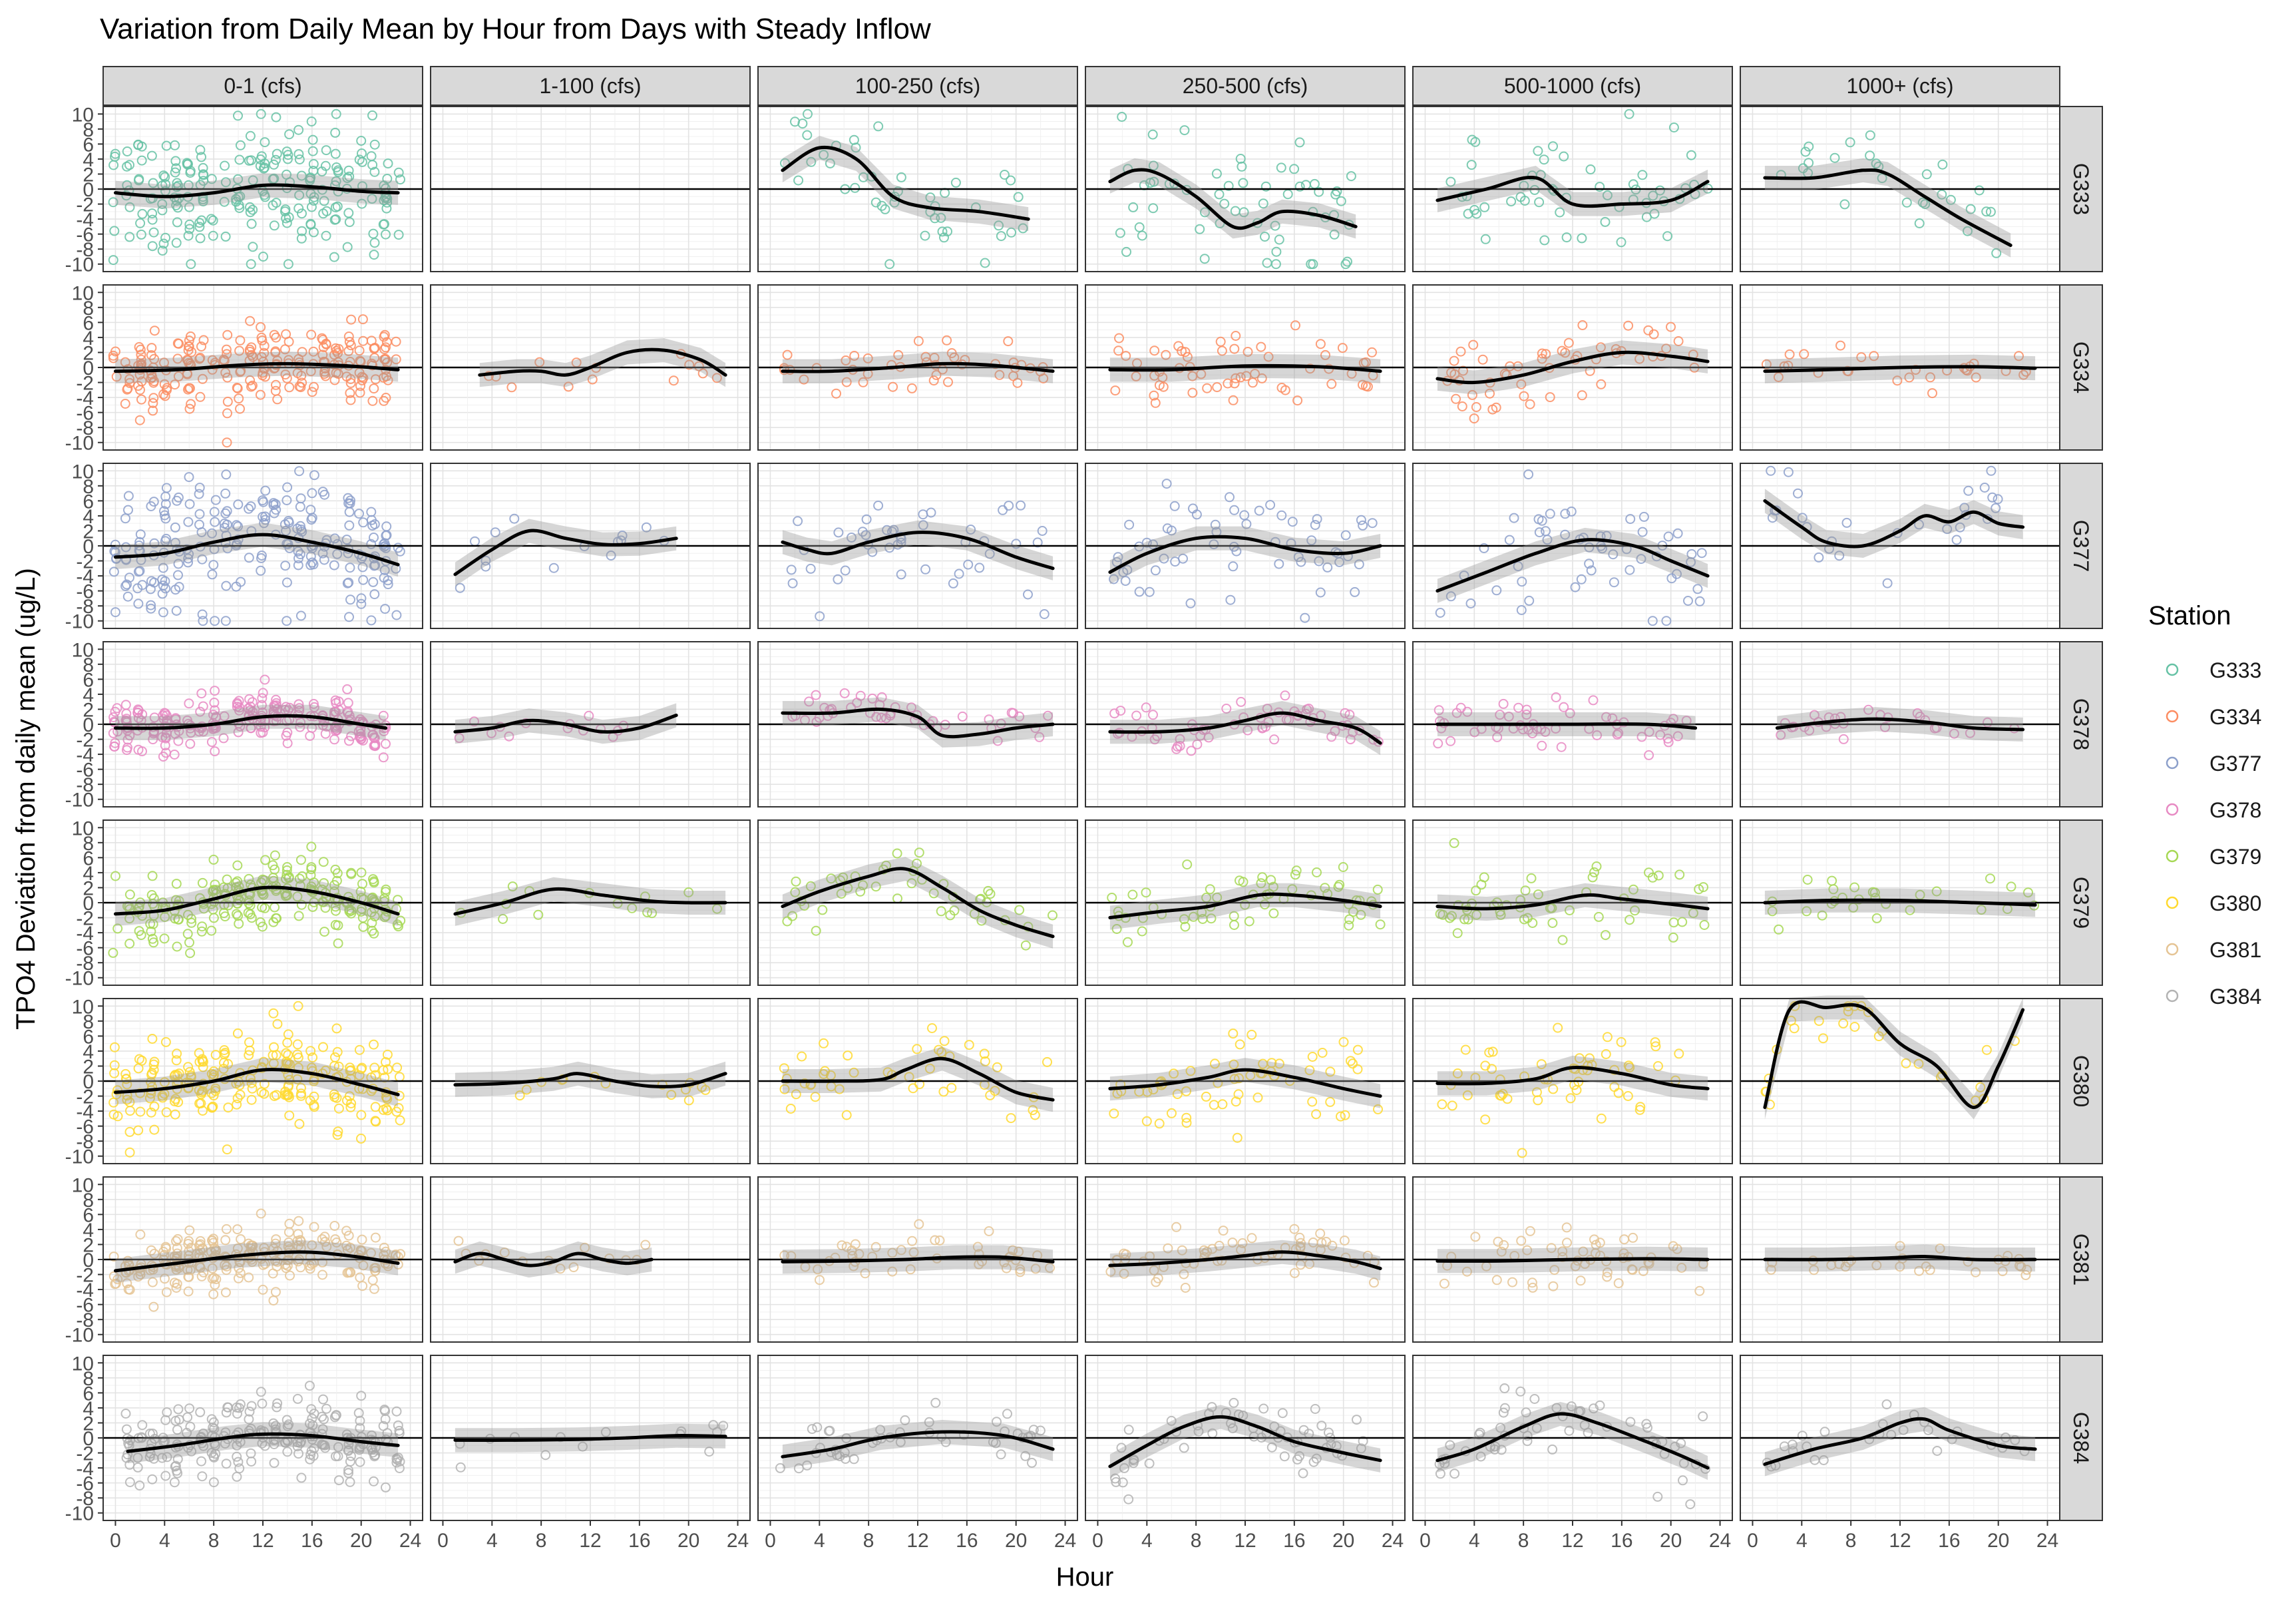  I want to click on column-strip-label: 100-250 (cfs), so click(918, 86).